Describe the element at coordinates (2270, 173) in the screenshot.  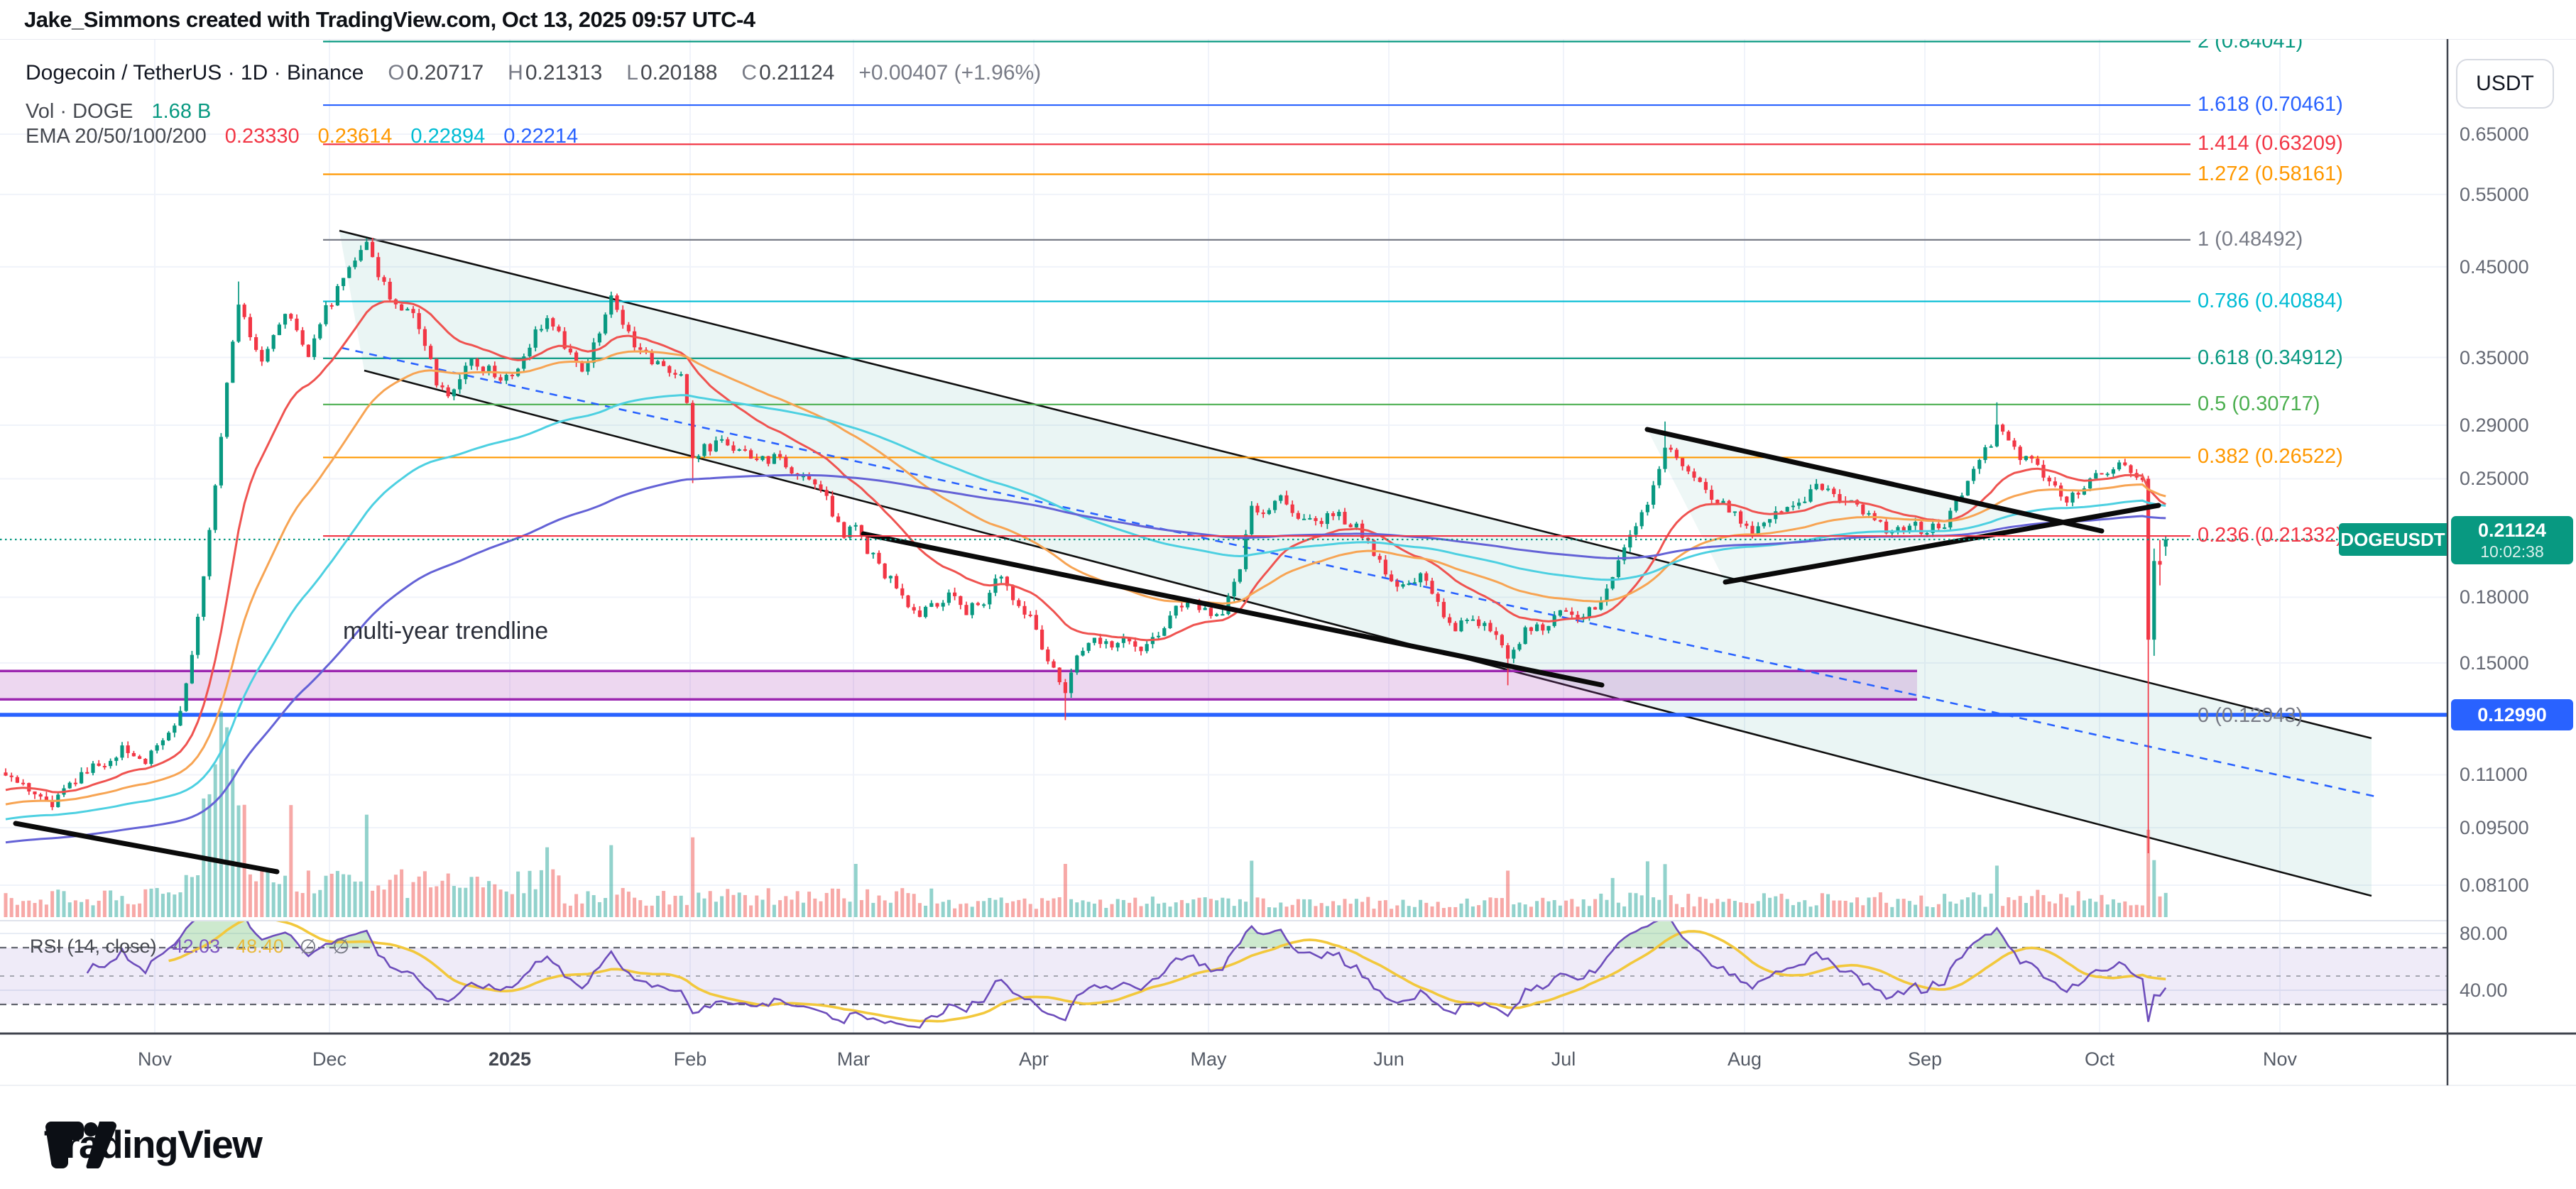
I see `fib-level-label-1.272: 1.272 (0.58161)` at that location.